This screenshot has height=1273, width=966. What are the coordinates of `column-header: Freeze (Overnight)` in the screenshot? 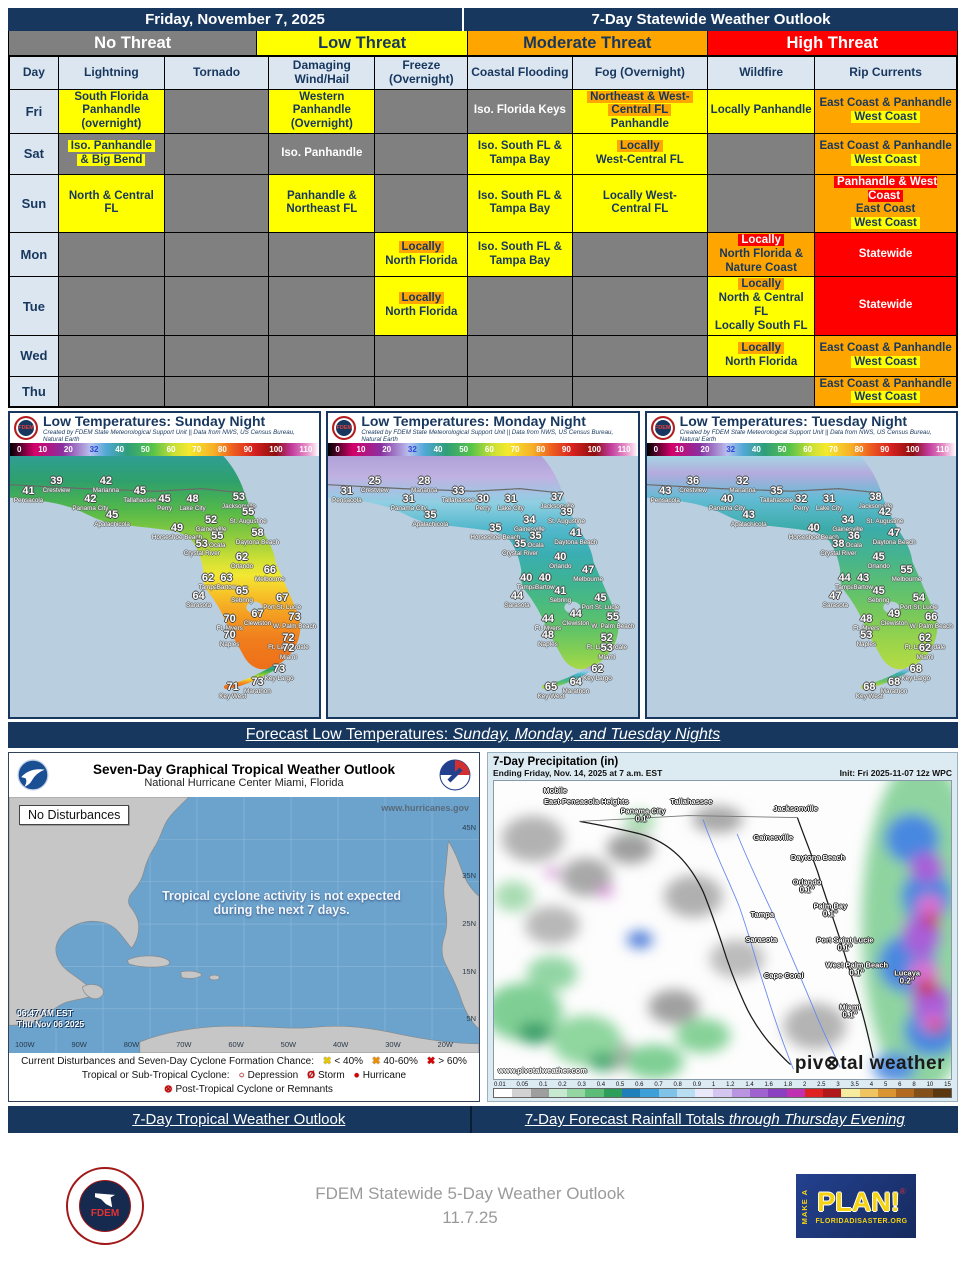 It's located at (421, 72).